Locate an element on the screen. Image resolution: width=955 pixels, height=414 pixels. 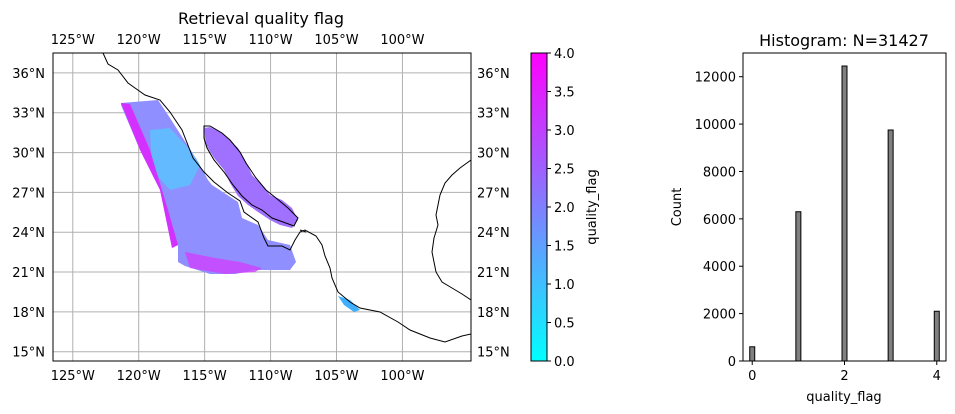
swath-cyan-patch is located at coordinates (175, 159).